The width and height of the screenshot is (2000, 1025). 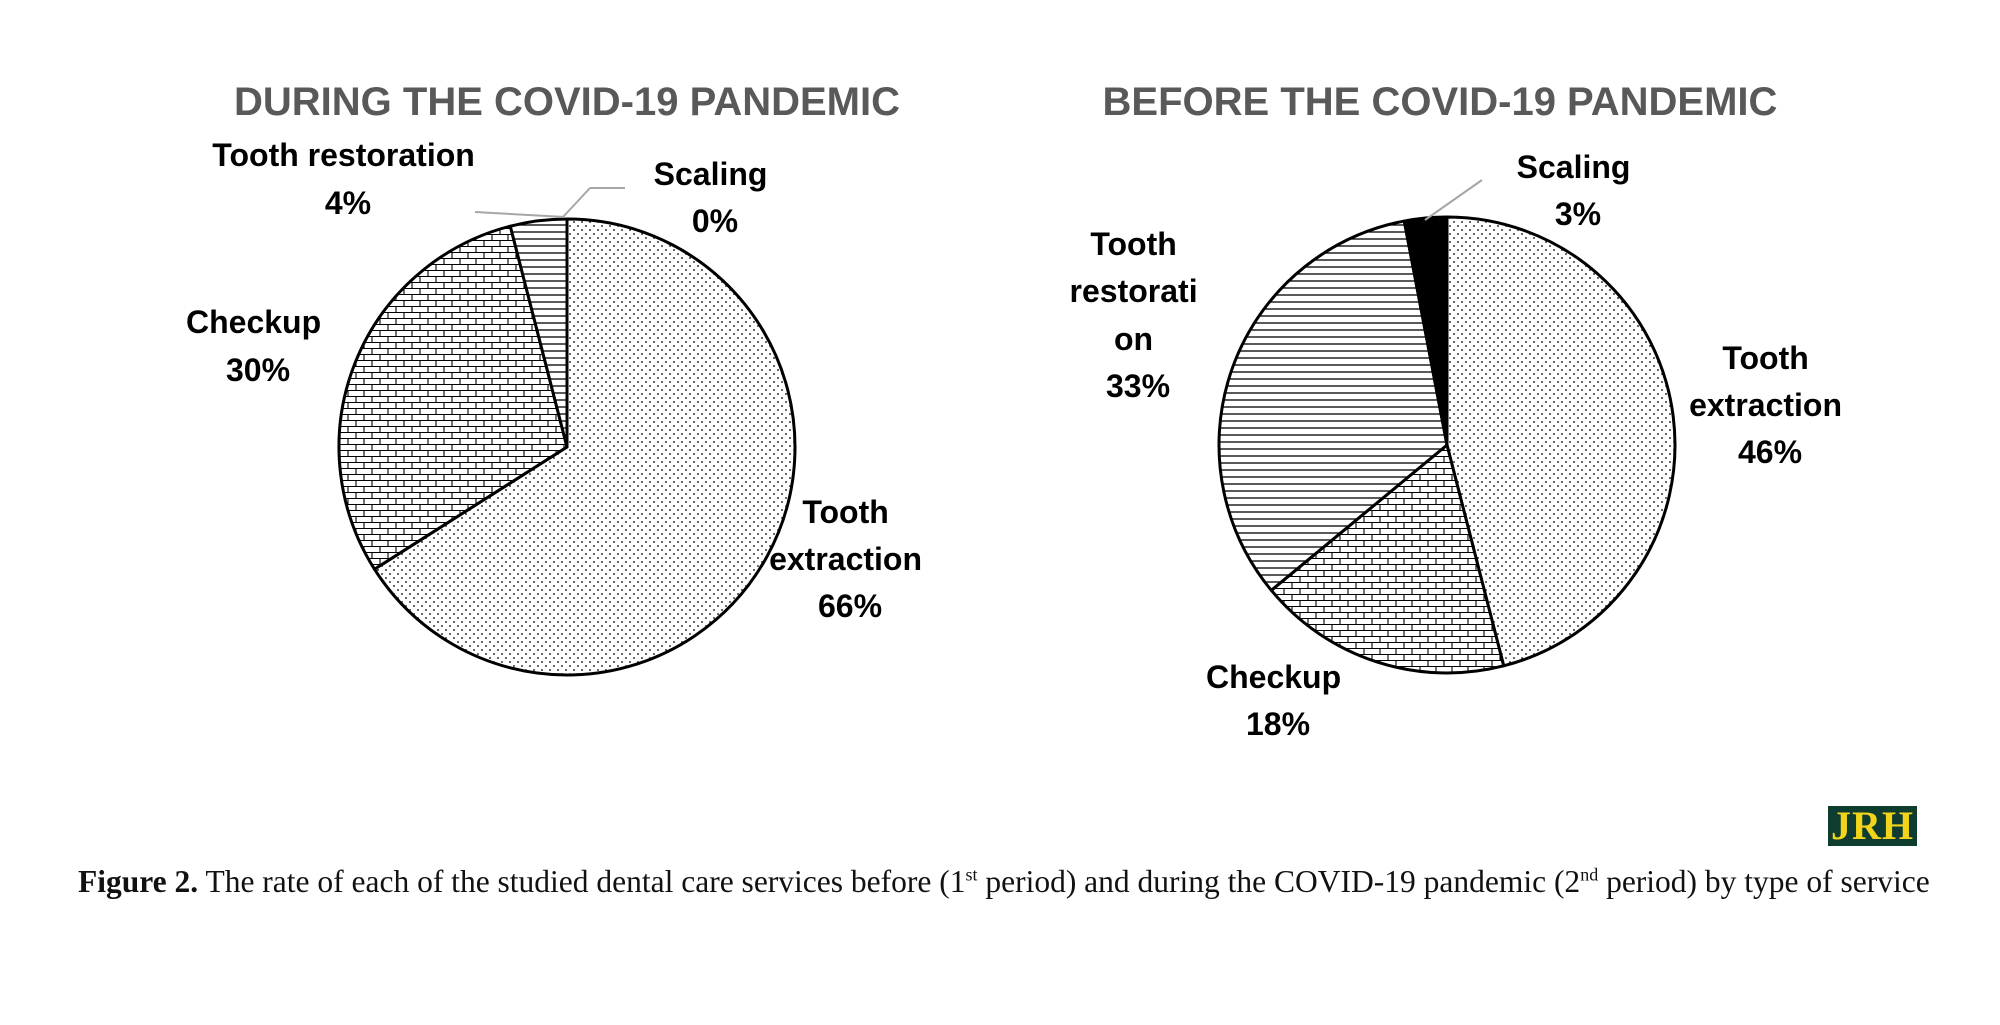 I want to click on chart-title-before: BEFORE THE COVID-19 PANDEMIC, so click(x=1440, y=102).